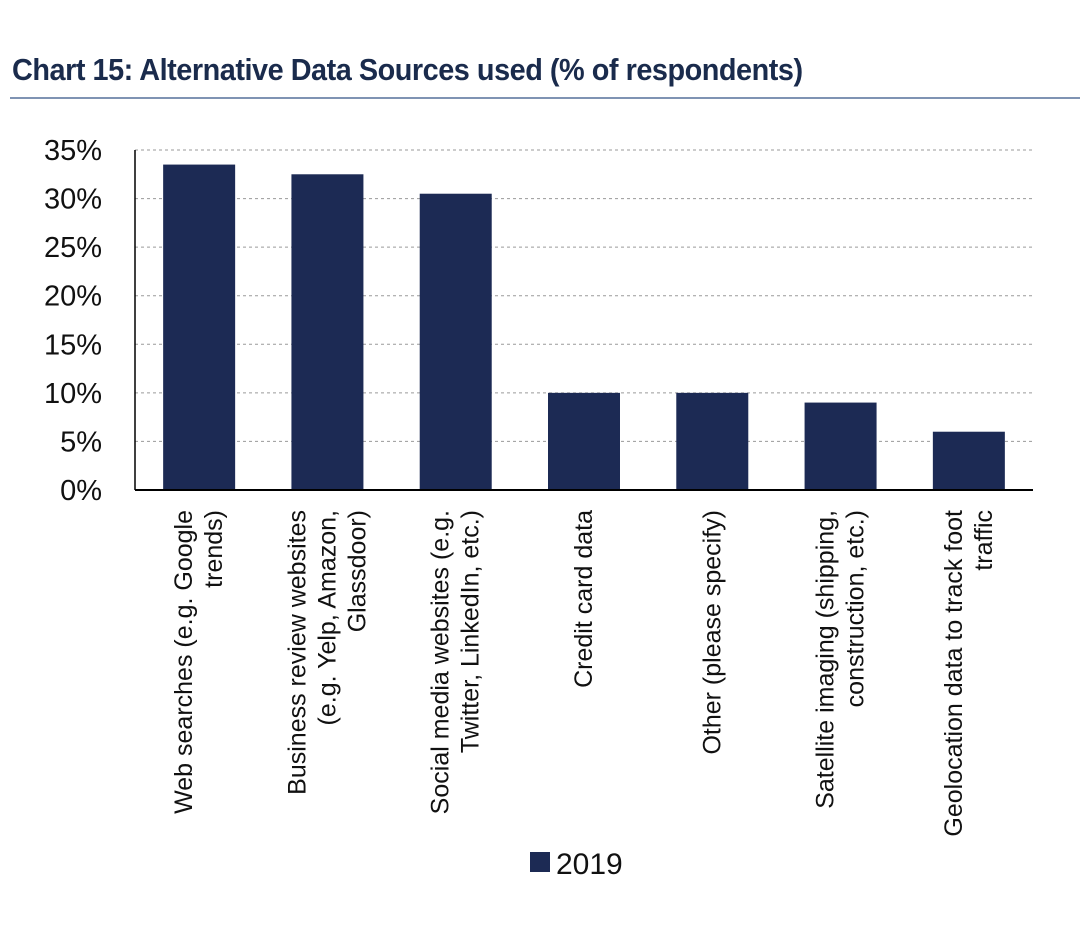 The height and width of the screenshot is (933, 1080). I want to click on category-label-line: trends), so click(214, 549).